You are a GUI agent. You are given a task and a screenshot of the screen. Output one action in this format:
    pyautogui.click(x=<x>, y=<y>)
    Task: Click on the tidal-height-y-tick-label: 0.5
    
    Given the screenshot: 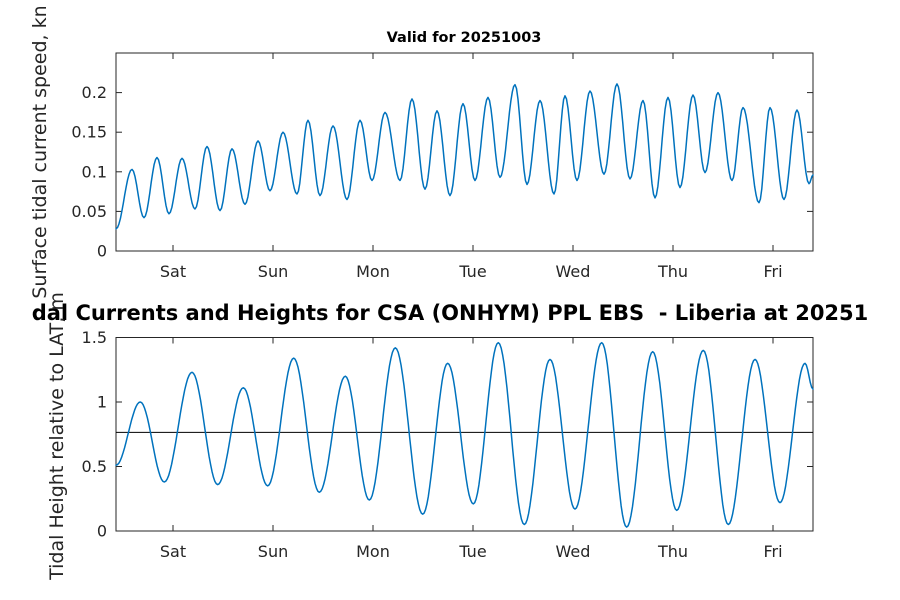 What is the action you would take?
    pyautogui.click(x=94, y=466)
    